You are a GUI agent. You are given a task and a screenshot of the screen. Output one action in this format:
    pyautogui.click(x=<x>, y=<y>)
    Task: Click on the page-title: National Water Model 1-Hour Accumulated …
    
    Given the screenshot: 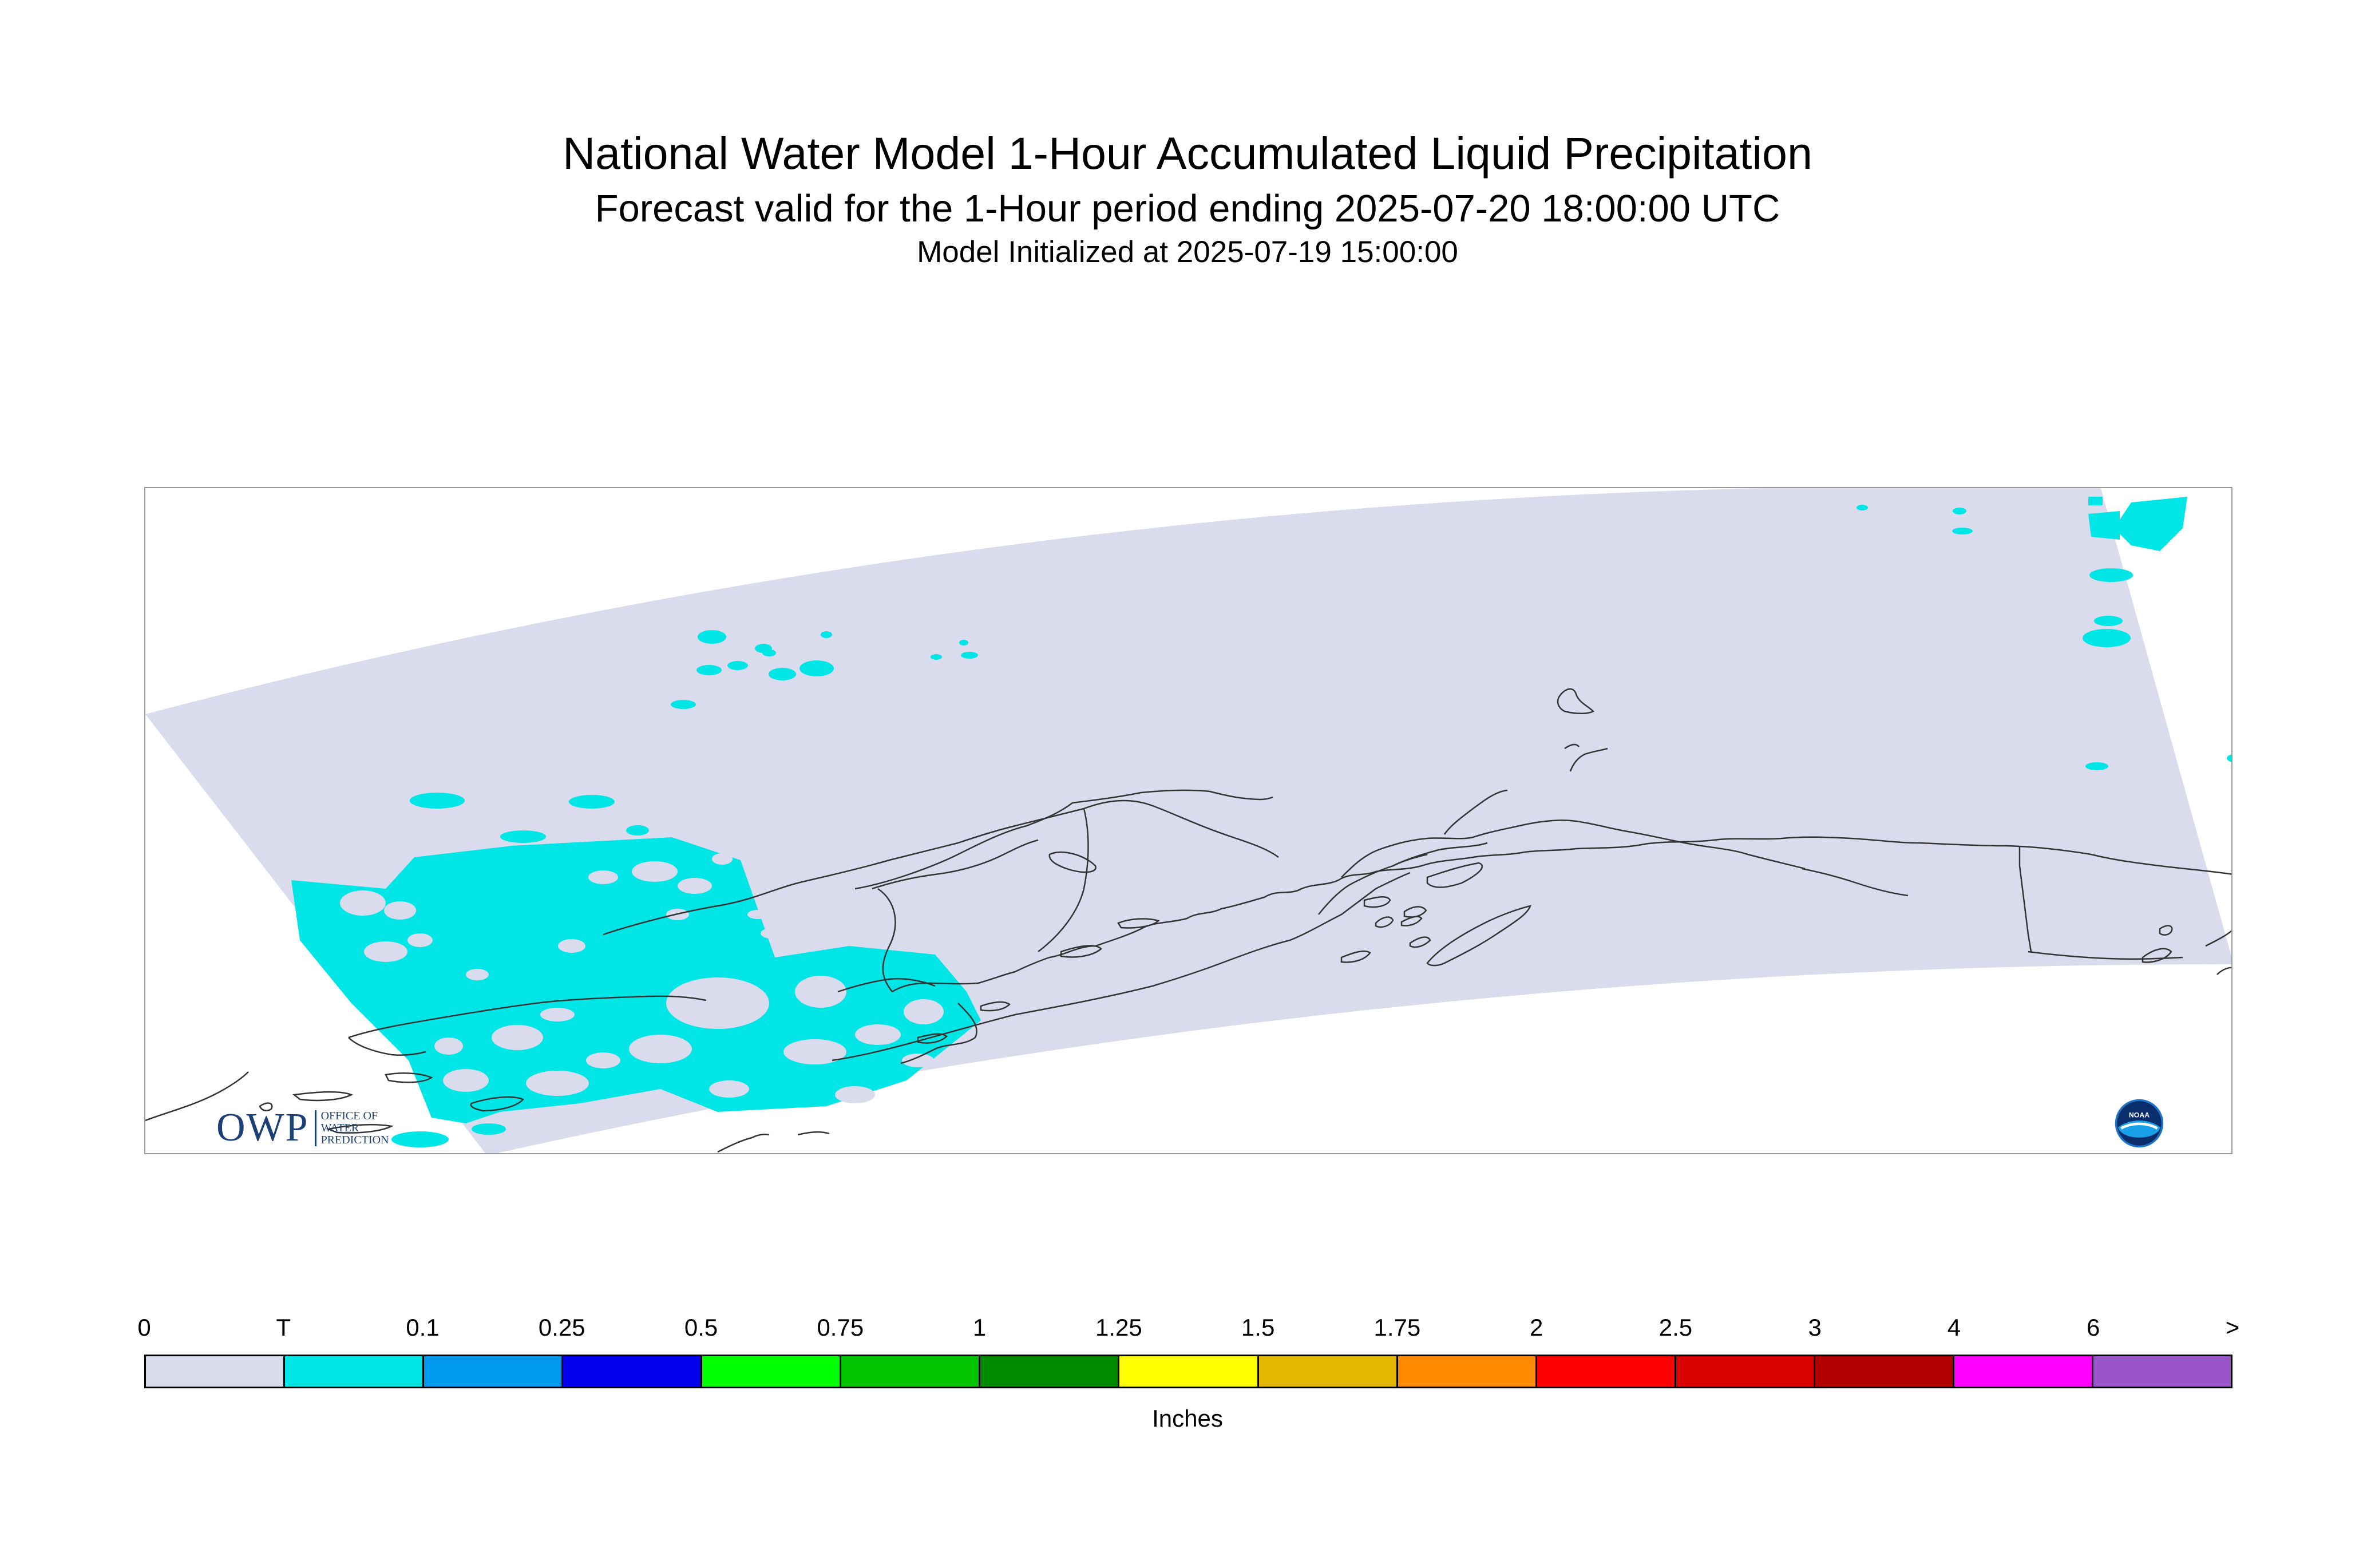 What is the action you would take?
    pyautogui.click(x=1187, y=153)
    